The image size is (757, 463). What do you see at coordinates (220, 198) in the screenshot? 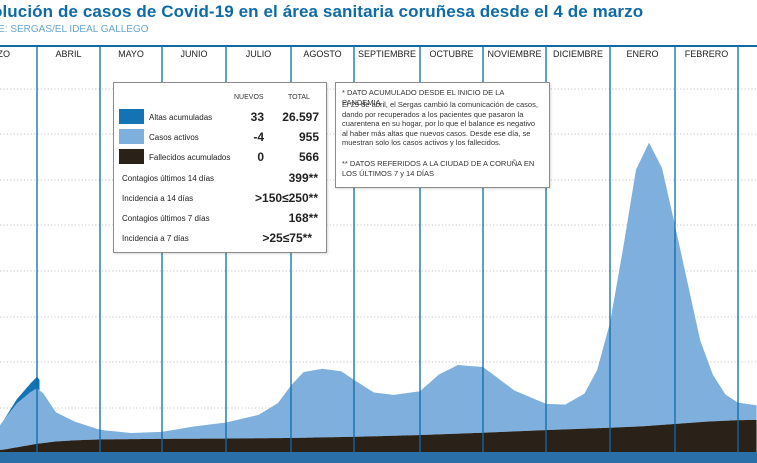
I see `metric-incidencia-14: Incidencia a 14 días >150≤250**` at bounding box center [220, 198].